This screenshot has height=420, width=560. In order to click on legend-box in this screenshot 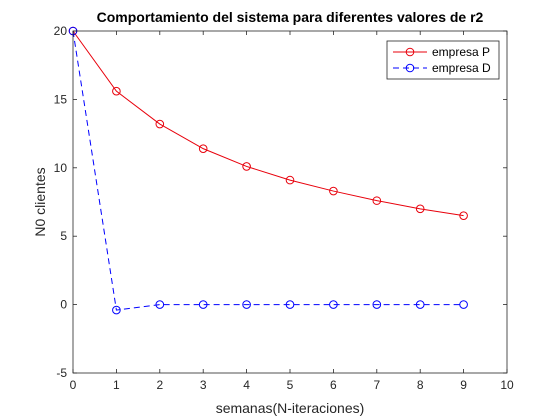, I will do `click(443, 60)`.